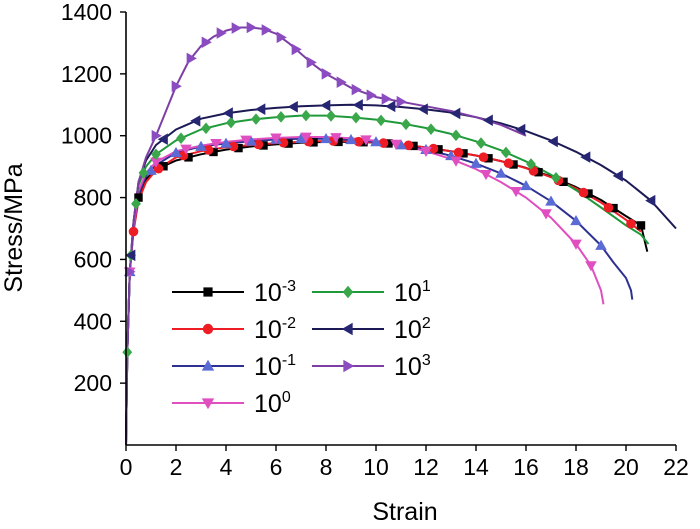 This screenshot has width=700, height=529. I want to click on x-tick-label: 4, so click(226, 467).